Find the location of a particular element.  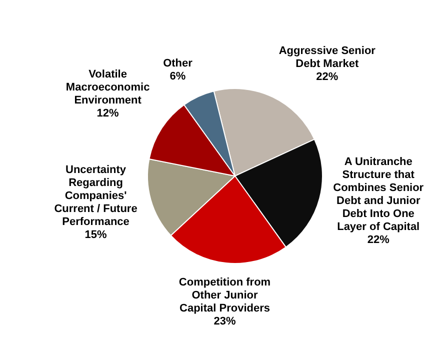

slice-label: Aggressive Senior Debt Market is located at coordinates (327, 57).